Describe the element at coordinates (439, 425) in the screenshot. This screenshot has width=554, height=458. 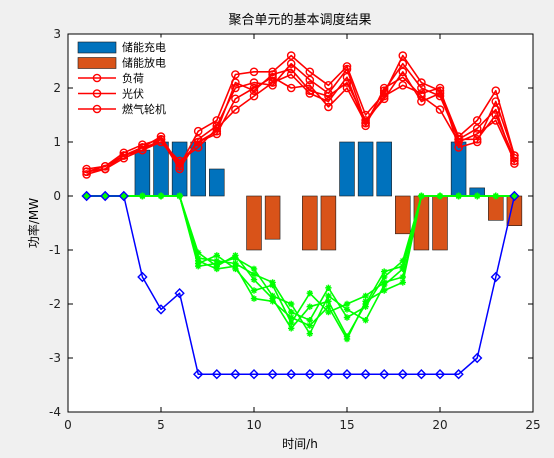
I see `x-tick-label: 20` at that location.